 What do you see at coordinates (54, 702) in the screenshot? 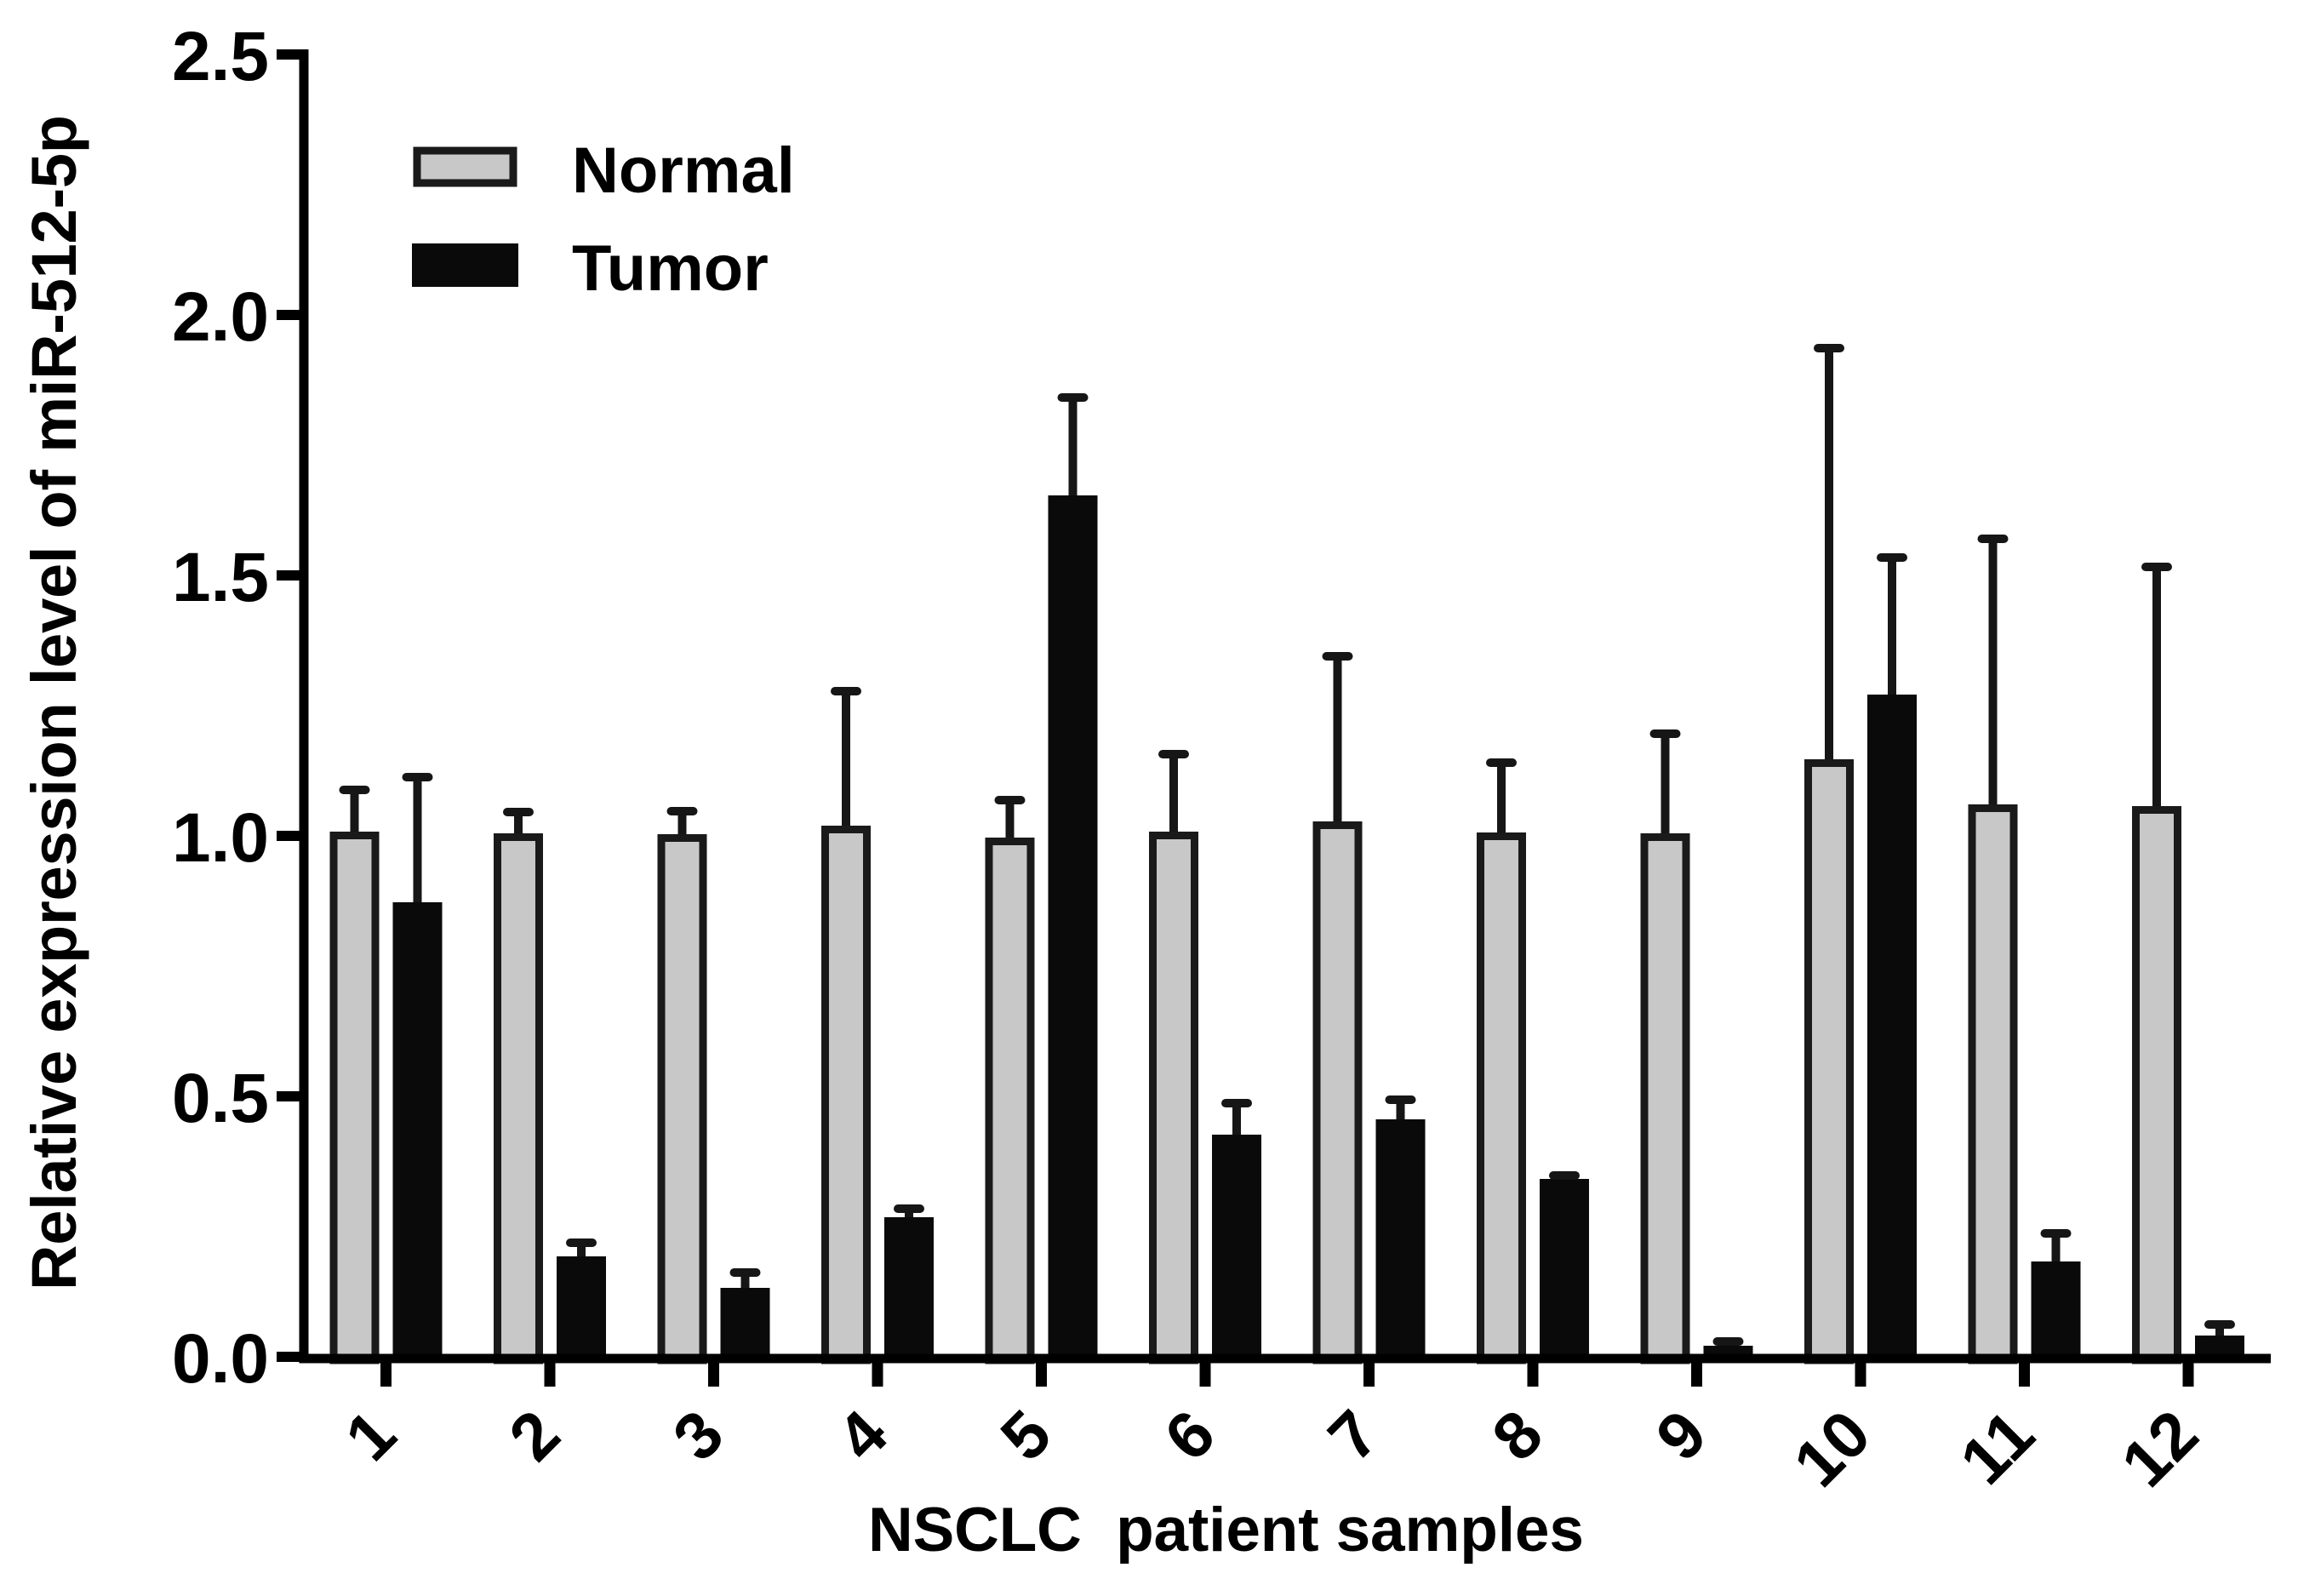
I see `svg-text:Relative expression level of m: Relative expression level of miR-512-5p` at bounding box center [54, 702].